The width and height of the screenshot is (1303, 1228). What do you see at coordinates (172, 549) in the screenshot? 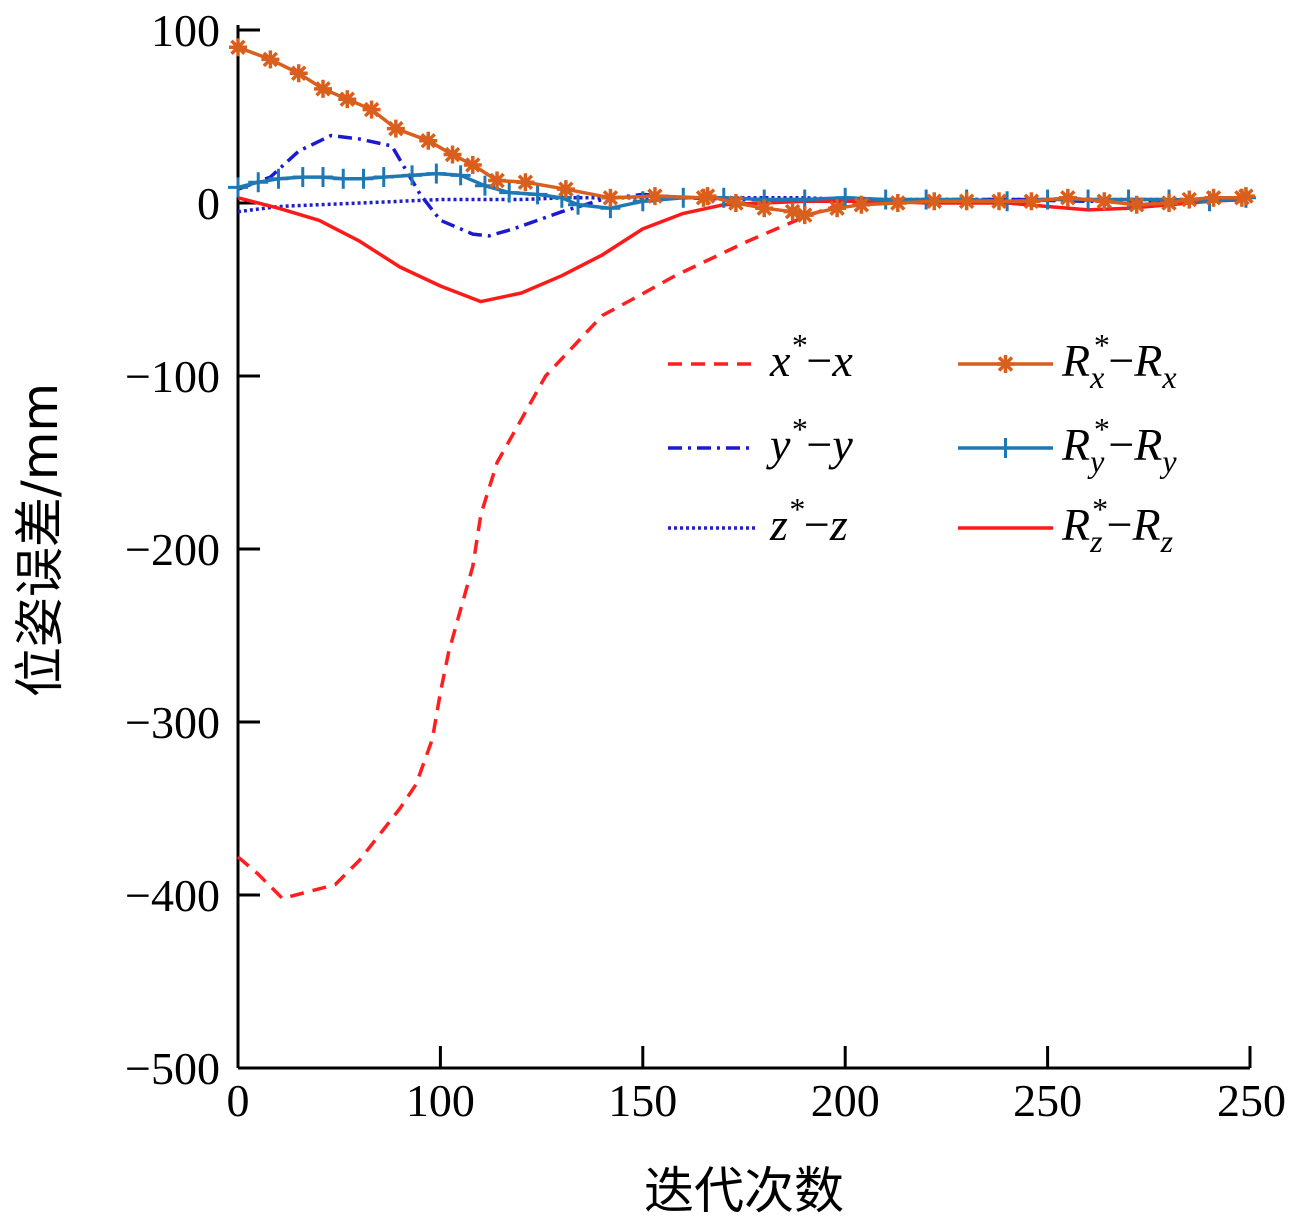
I see `y-tick-label: −200` at bounding box center [172, 549].